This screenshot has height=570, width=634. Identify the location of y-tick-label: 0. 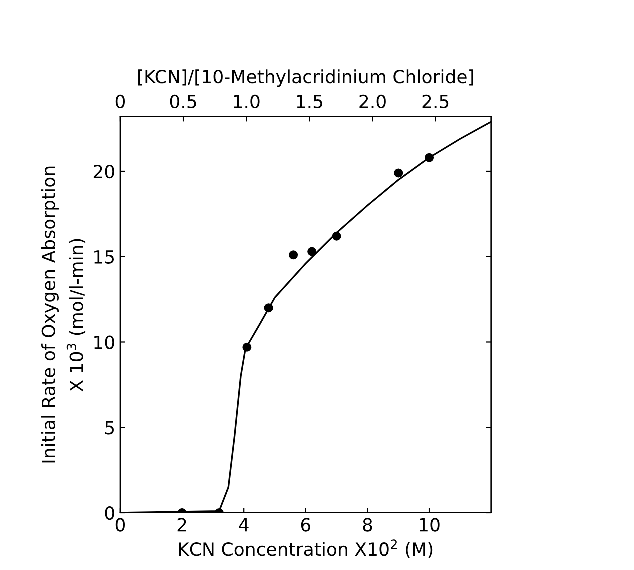
(109, 513).